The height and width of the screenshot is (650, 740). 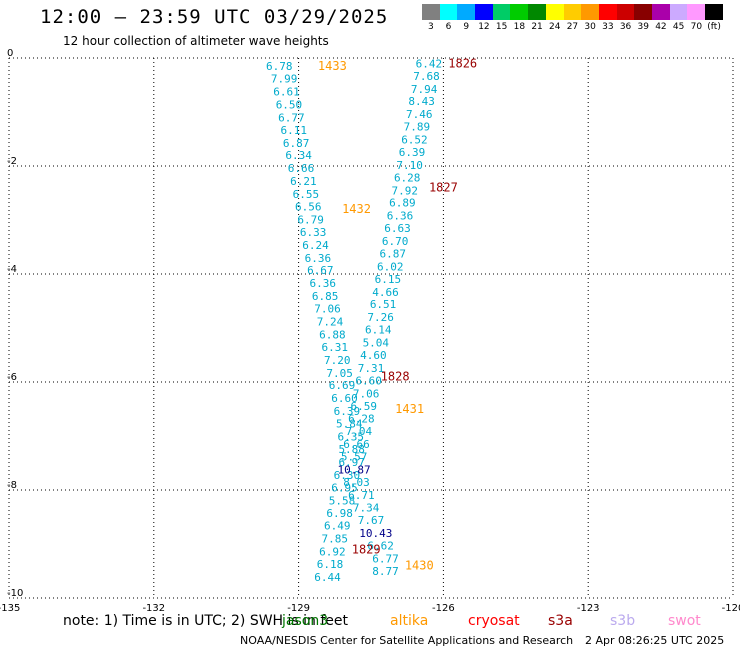 I want to click on swh-value: 7.34, so click(x=366, y=507).